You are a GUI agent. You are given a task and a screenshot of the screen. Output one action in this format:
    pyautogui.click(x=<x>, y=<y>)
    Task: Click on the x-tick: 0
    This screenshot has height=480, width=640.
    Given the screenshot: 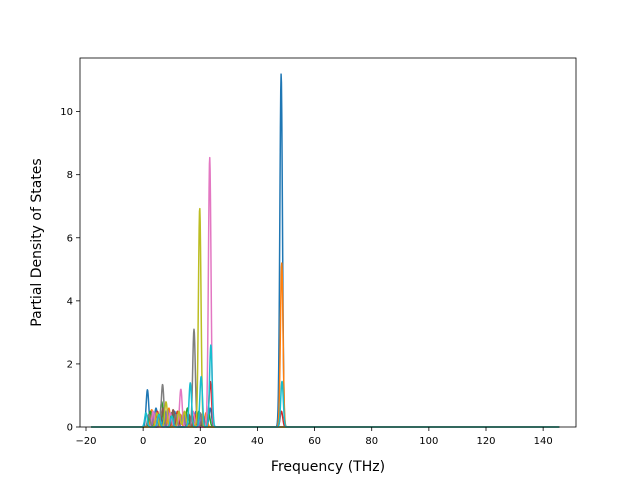 What is the action you would take?
    pyautogui.click(x=143, y=437)
    